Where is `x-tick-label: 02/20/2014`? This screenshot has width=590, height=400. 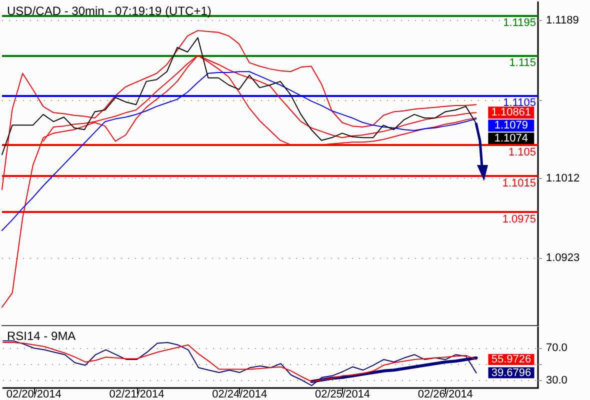 x-tick-label: 02/20/2014 is located at coordinates (34, 394).